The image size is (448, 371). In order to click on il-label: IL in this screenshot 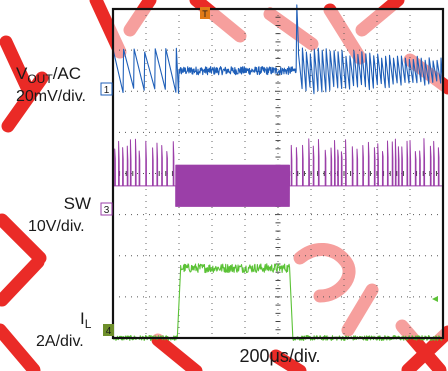, I will do `click(86, 320)`.